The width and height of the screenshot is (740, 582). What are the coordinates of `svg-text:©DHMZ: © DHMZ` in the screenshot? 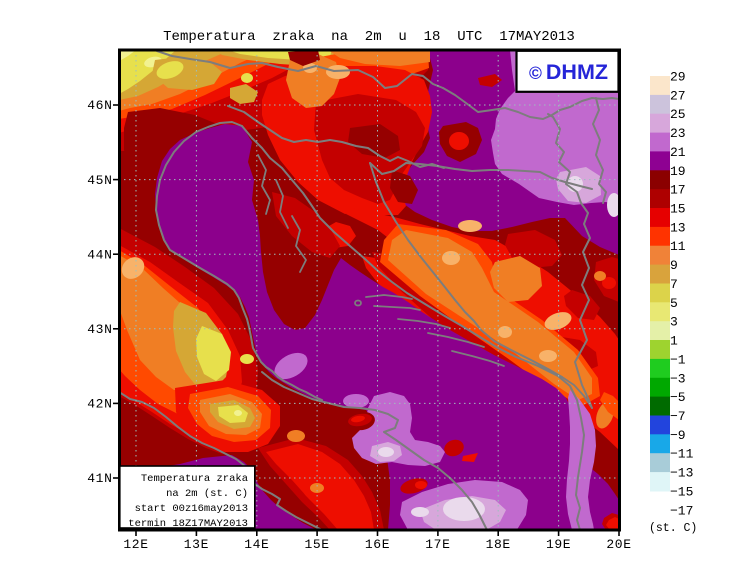 It's located at (568, 72).